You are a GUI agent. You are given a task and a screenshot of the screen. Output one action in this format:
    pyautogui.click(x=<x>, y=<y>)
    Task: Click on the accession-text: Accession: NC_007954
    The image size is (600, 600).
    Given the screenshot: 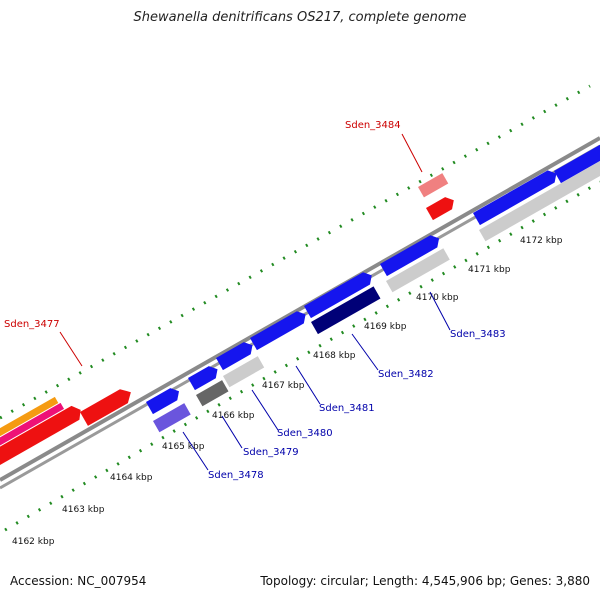 What is the action you would take?
    pyautogui.click(x=78, y=581)
    